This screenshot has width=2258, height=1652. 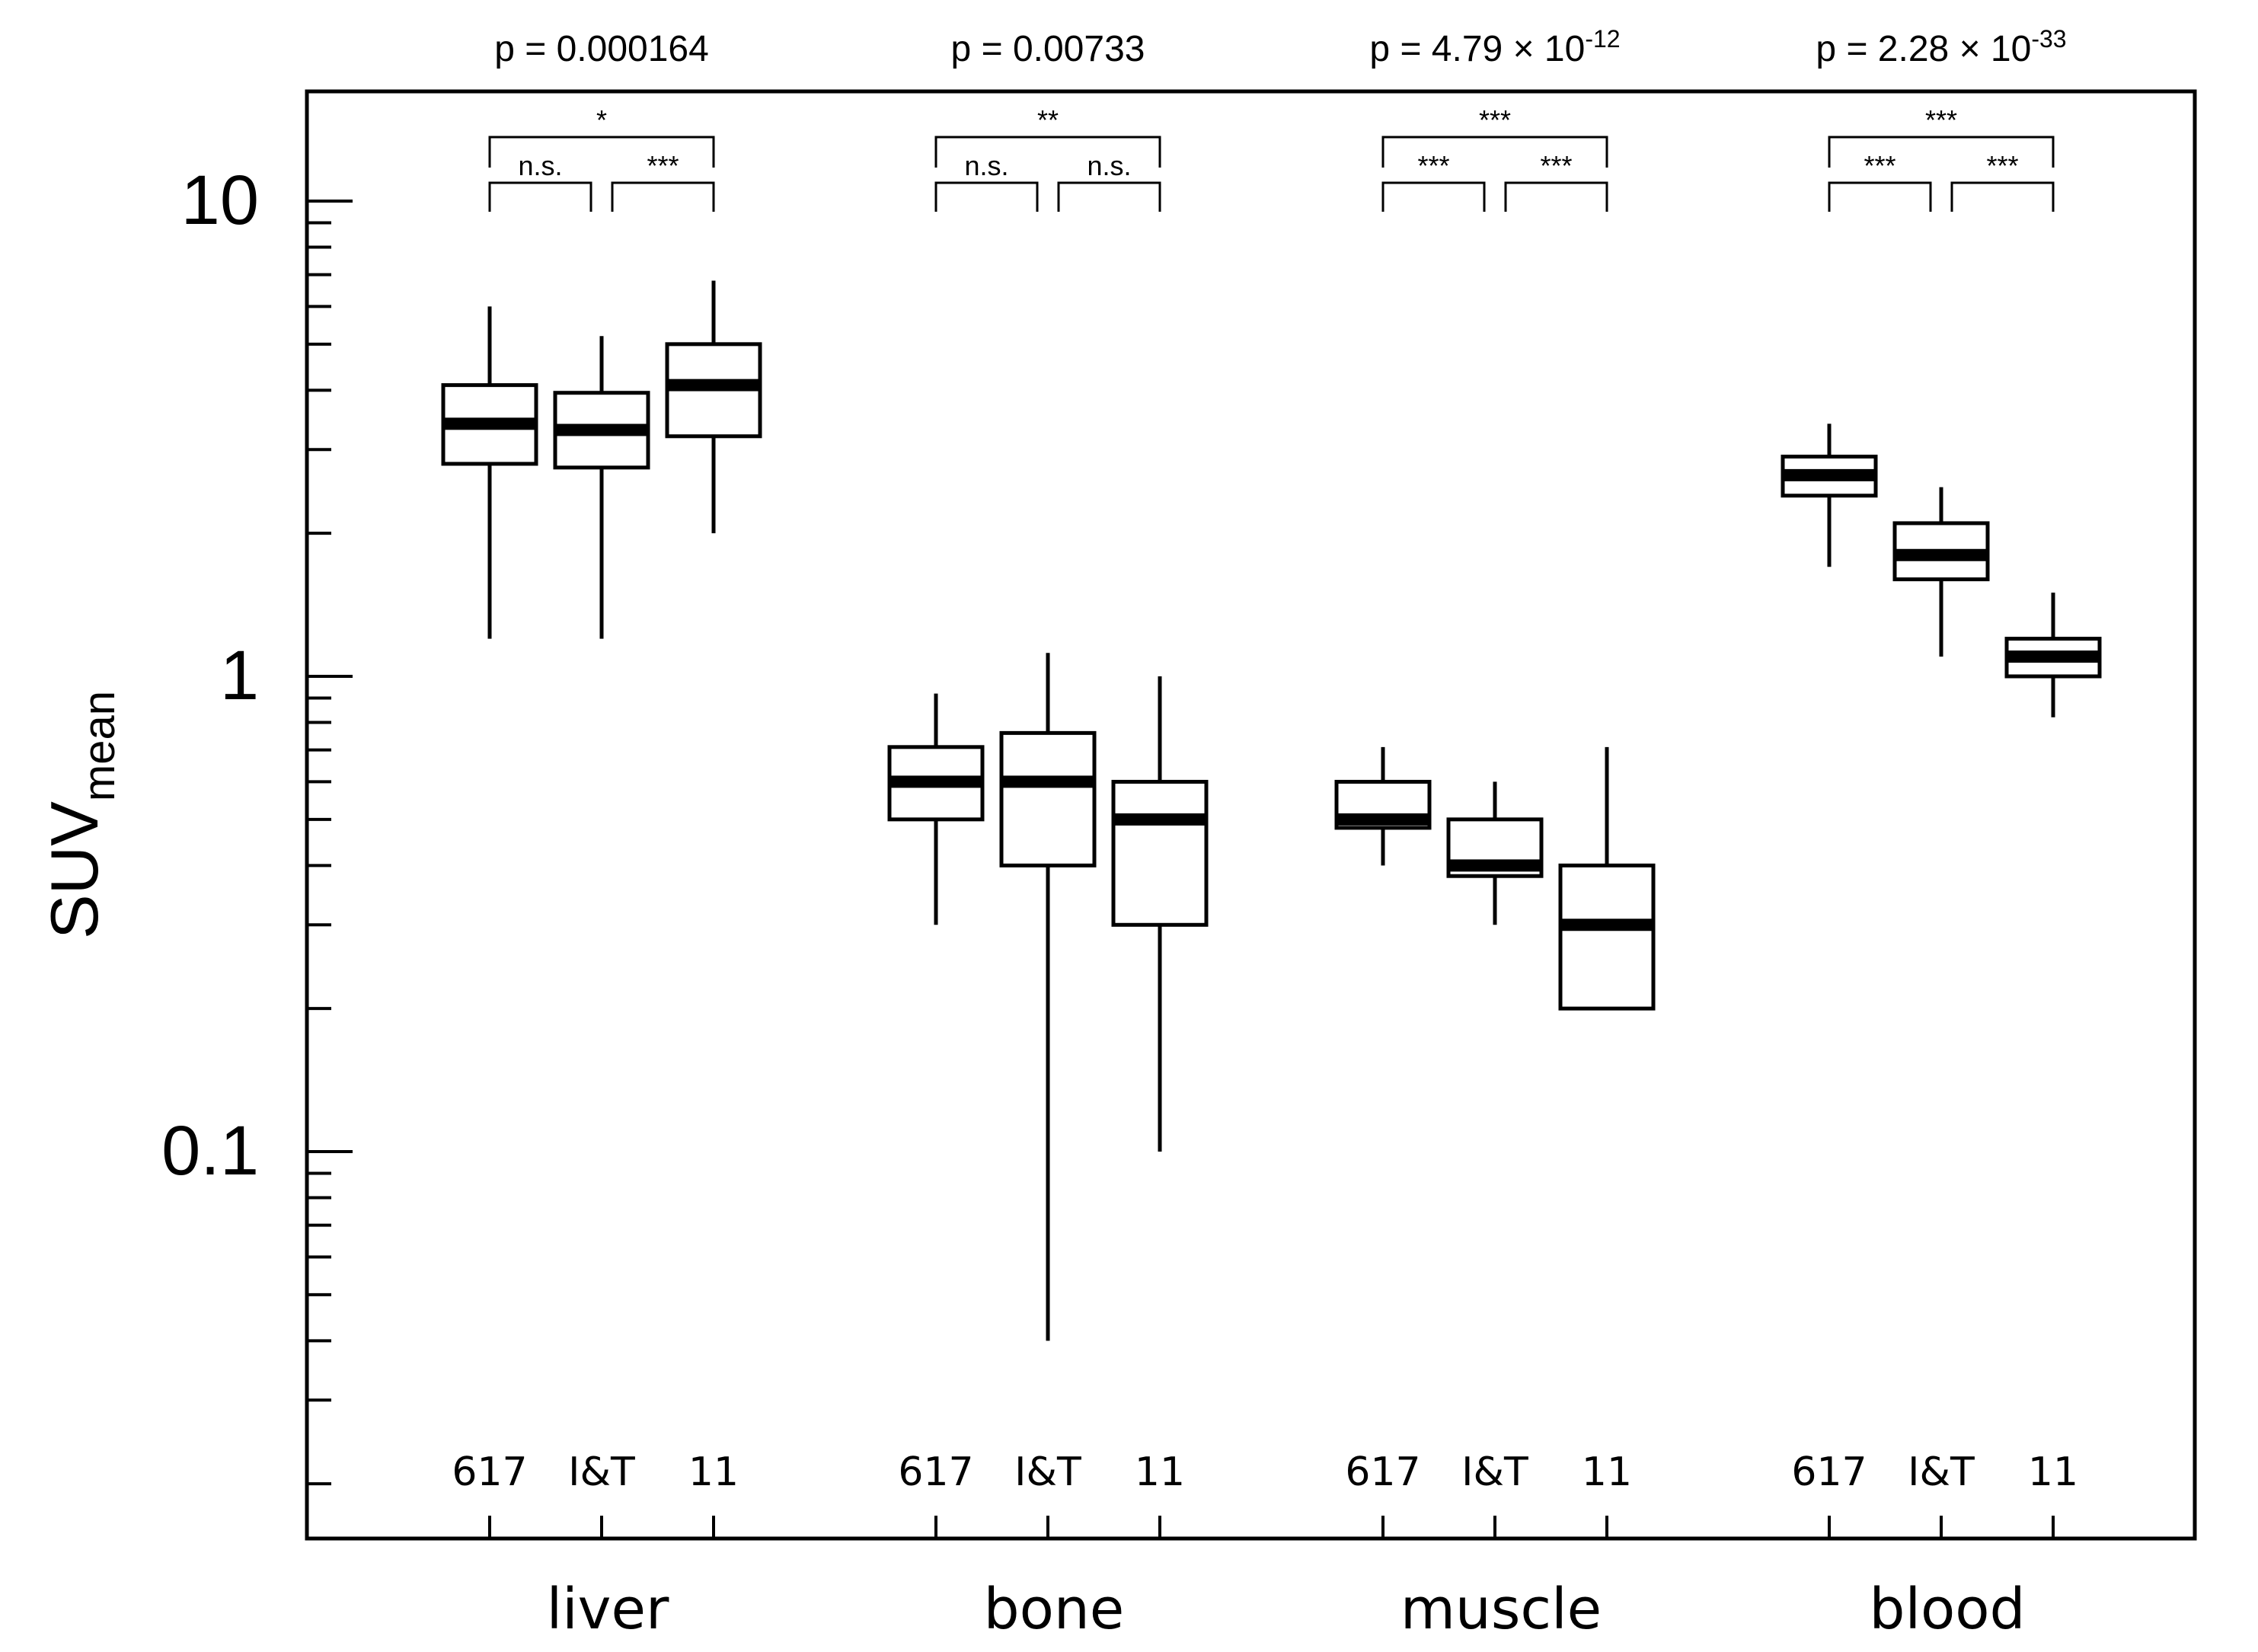 I want to click on y-tick-label: 10, so click(x=220, y=200).